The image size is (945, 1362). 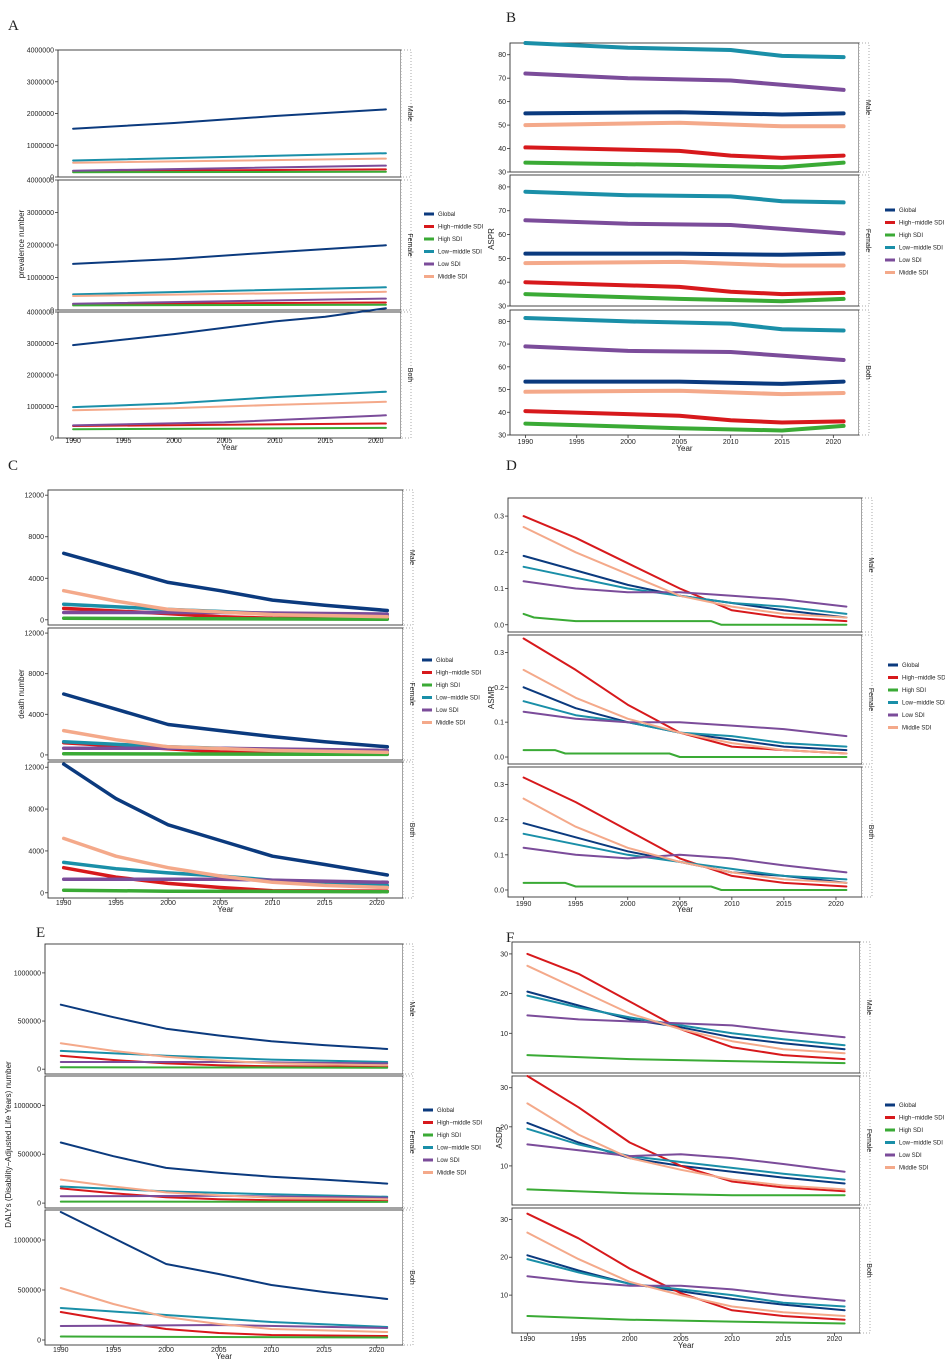 What do you see at coordinates (29, 1291) in the screenshot?
I see `y-tick-label: 500000` at bounding box center [29, 1291].